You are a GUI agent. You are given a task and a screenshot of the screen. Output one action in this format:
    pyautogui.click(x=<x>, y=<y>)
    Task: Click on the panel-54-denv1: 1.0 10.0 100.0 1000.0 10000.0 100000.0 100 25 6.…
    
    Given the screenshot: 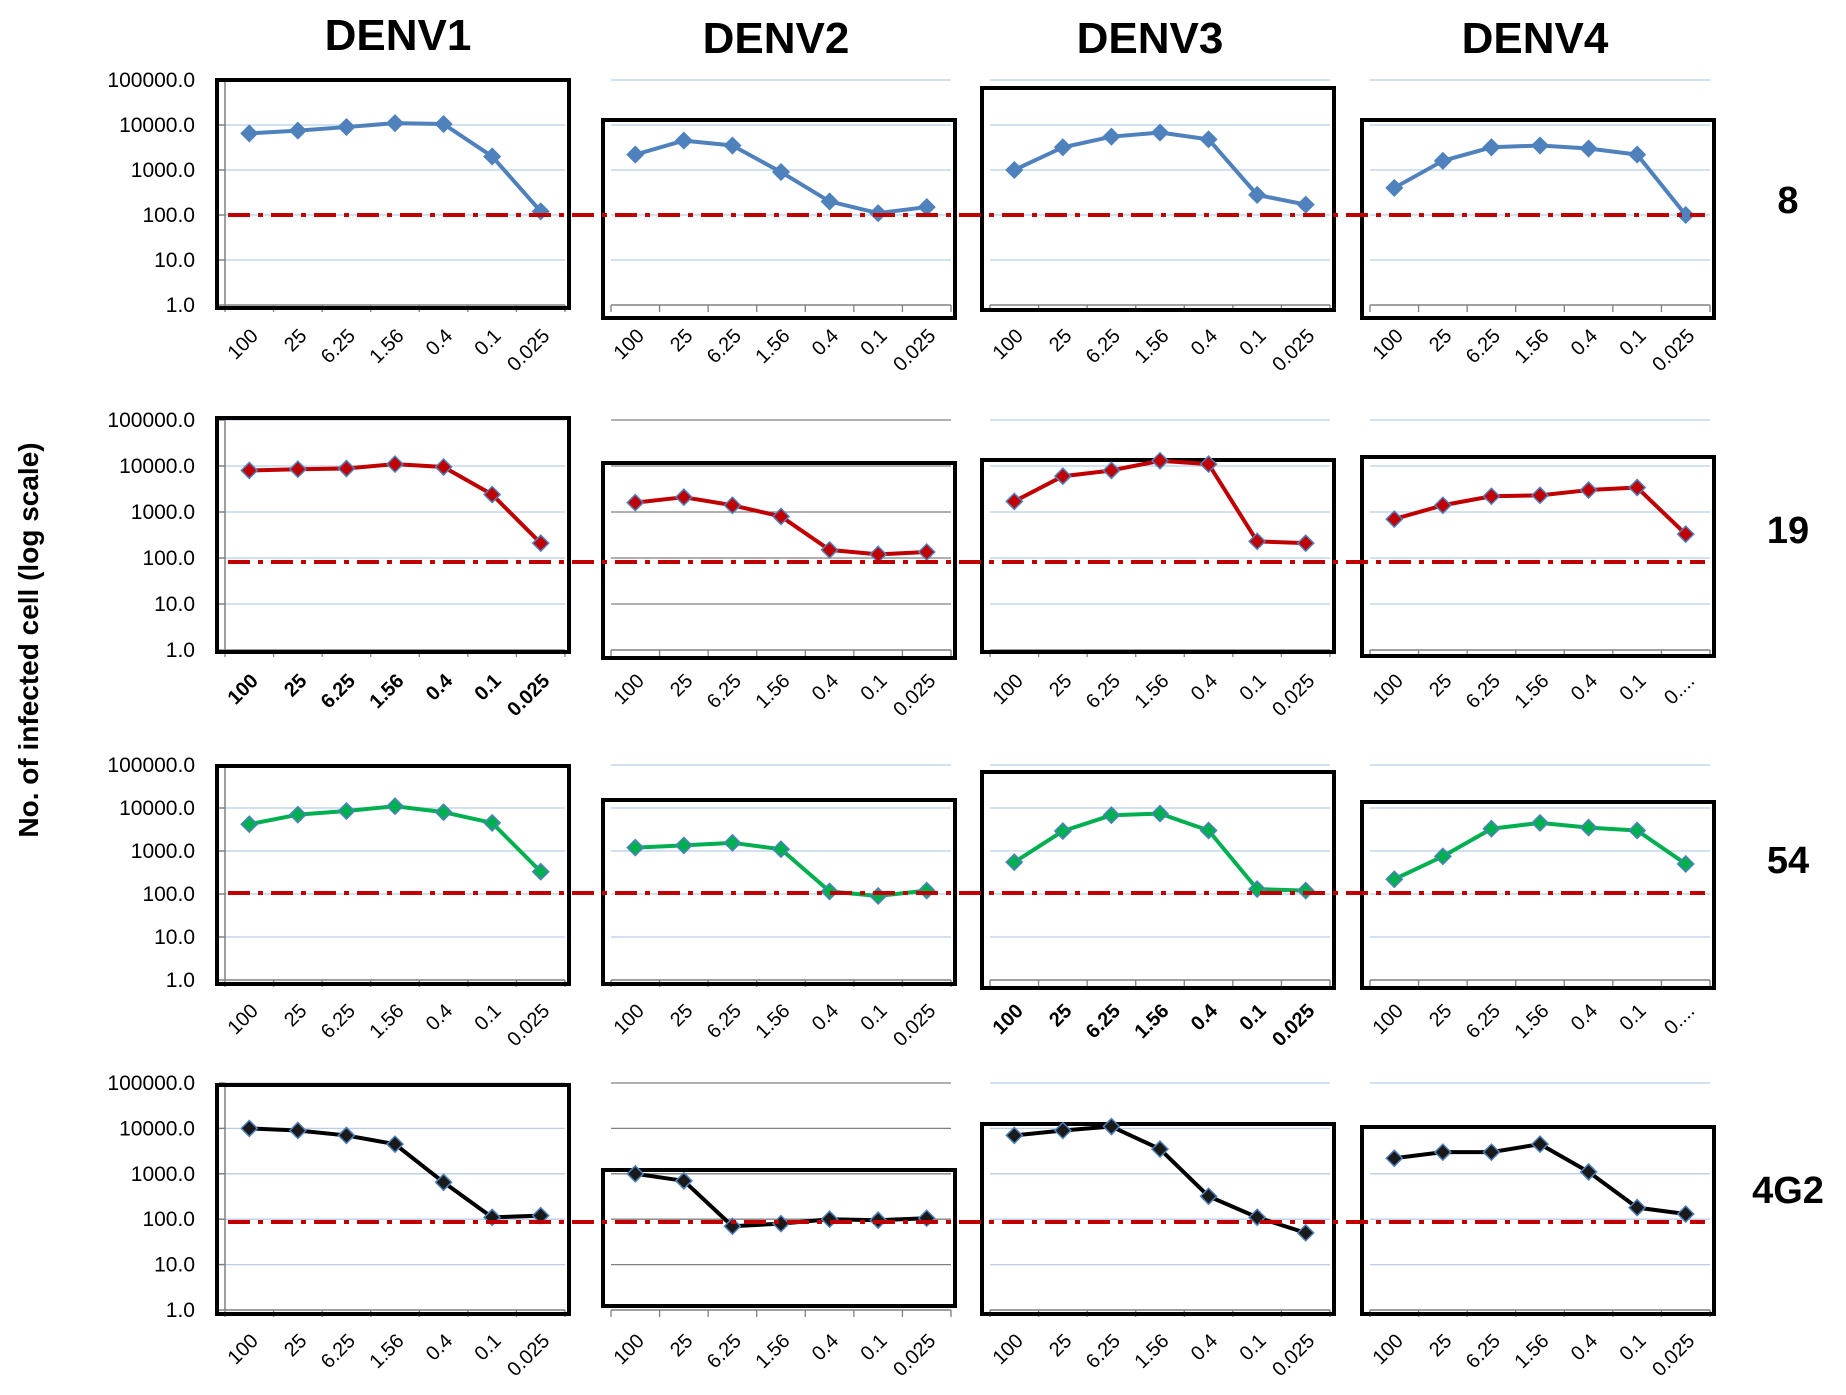 What is the action you would take?
    pyautogui.click(x=339, y=902)
    